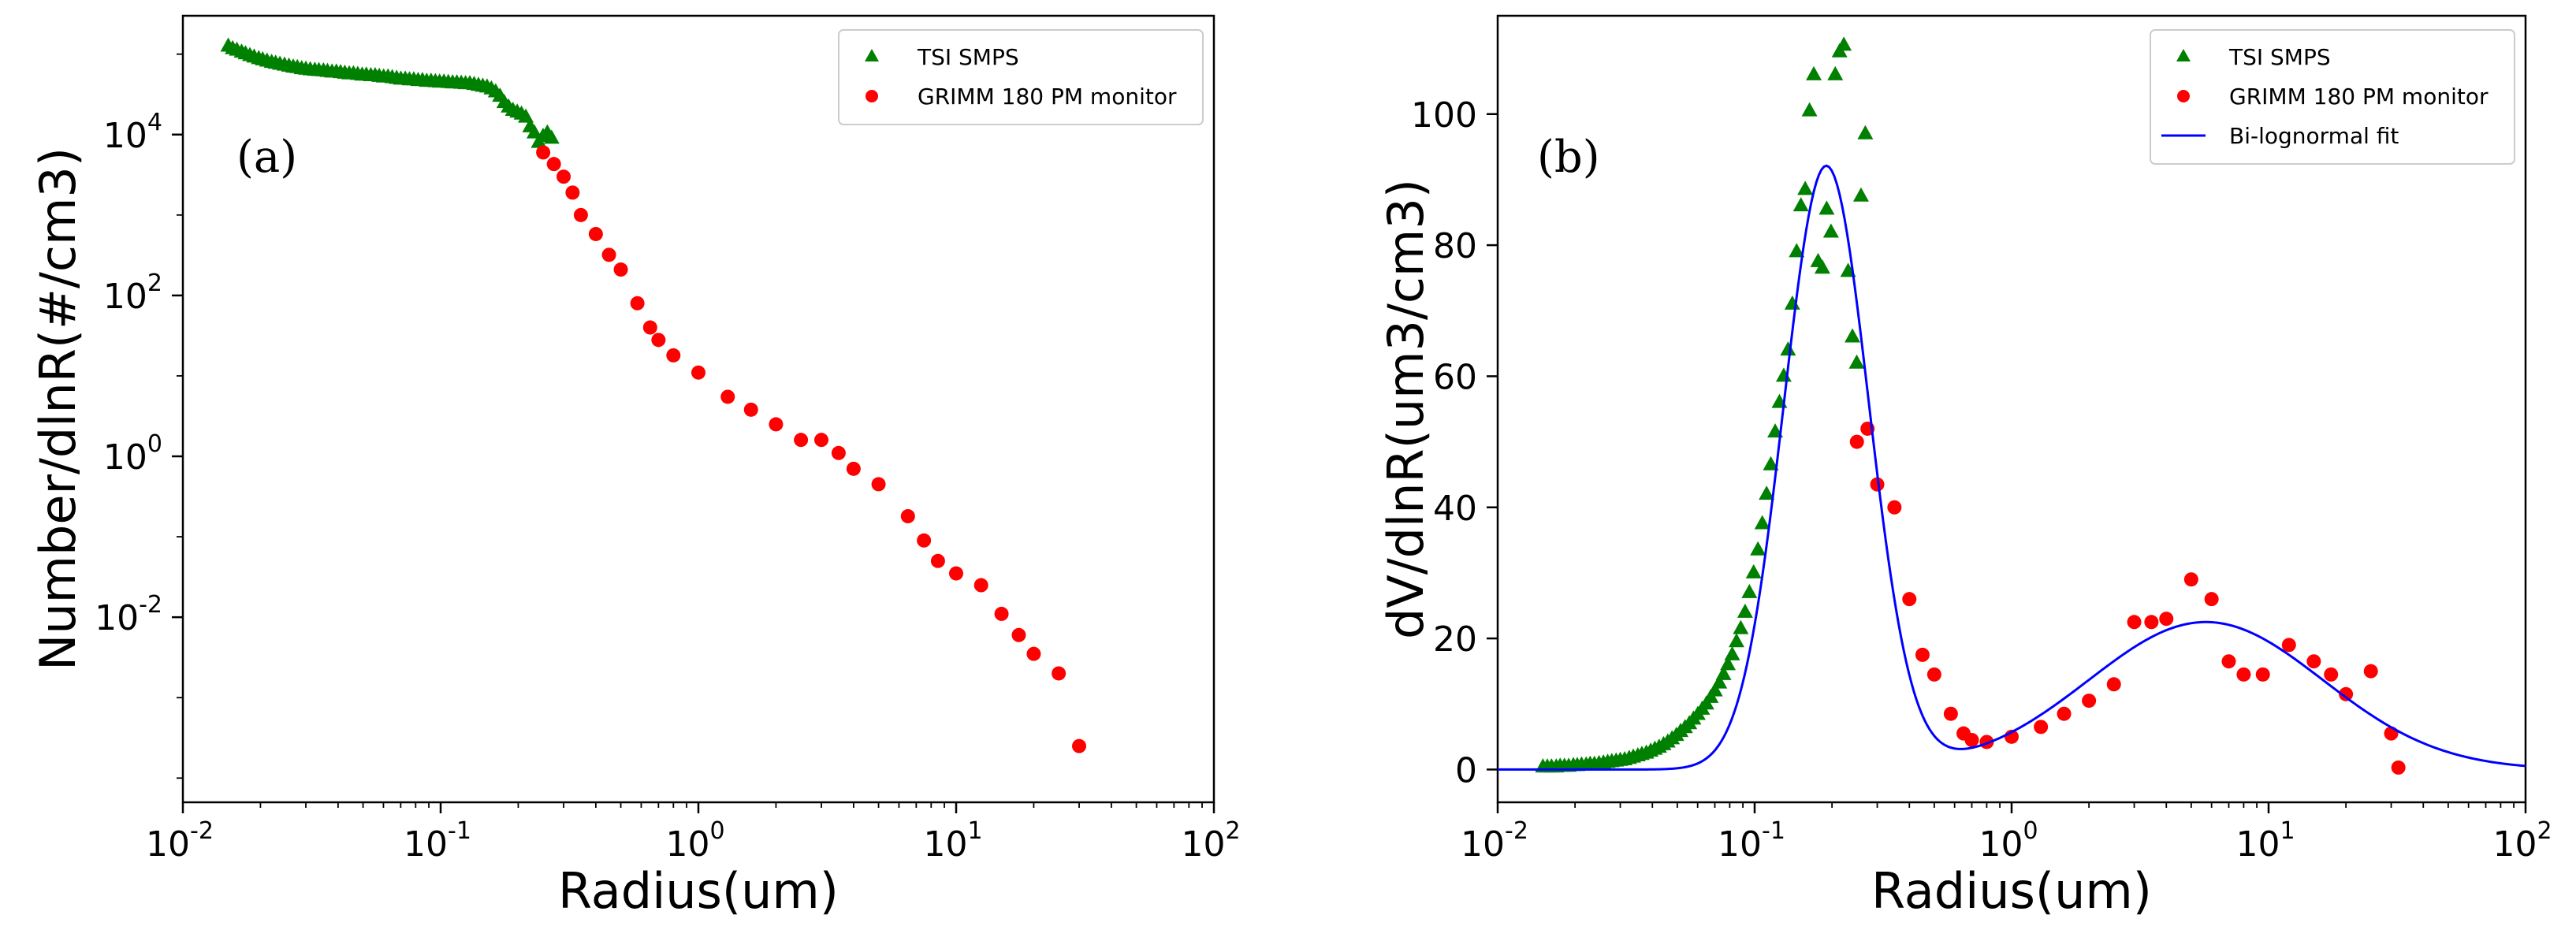  I want to click on y-tick-label: 10², so click(132, 293).